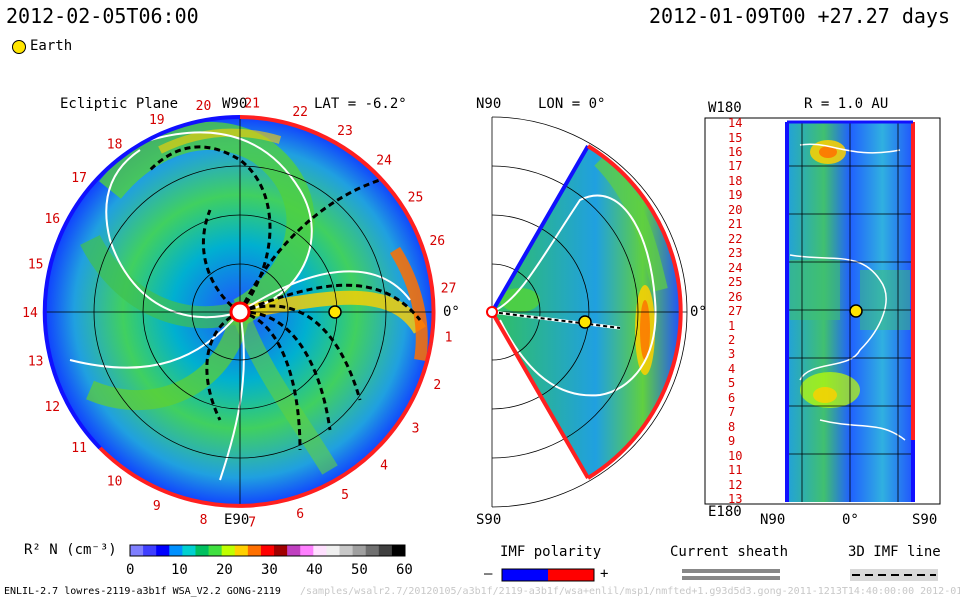 The image size is (960, 600). What do you see at coordinates (548, 575) in the screenshot?
I see `imf-polarity-frame` at bounding box center [548, 575].